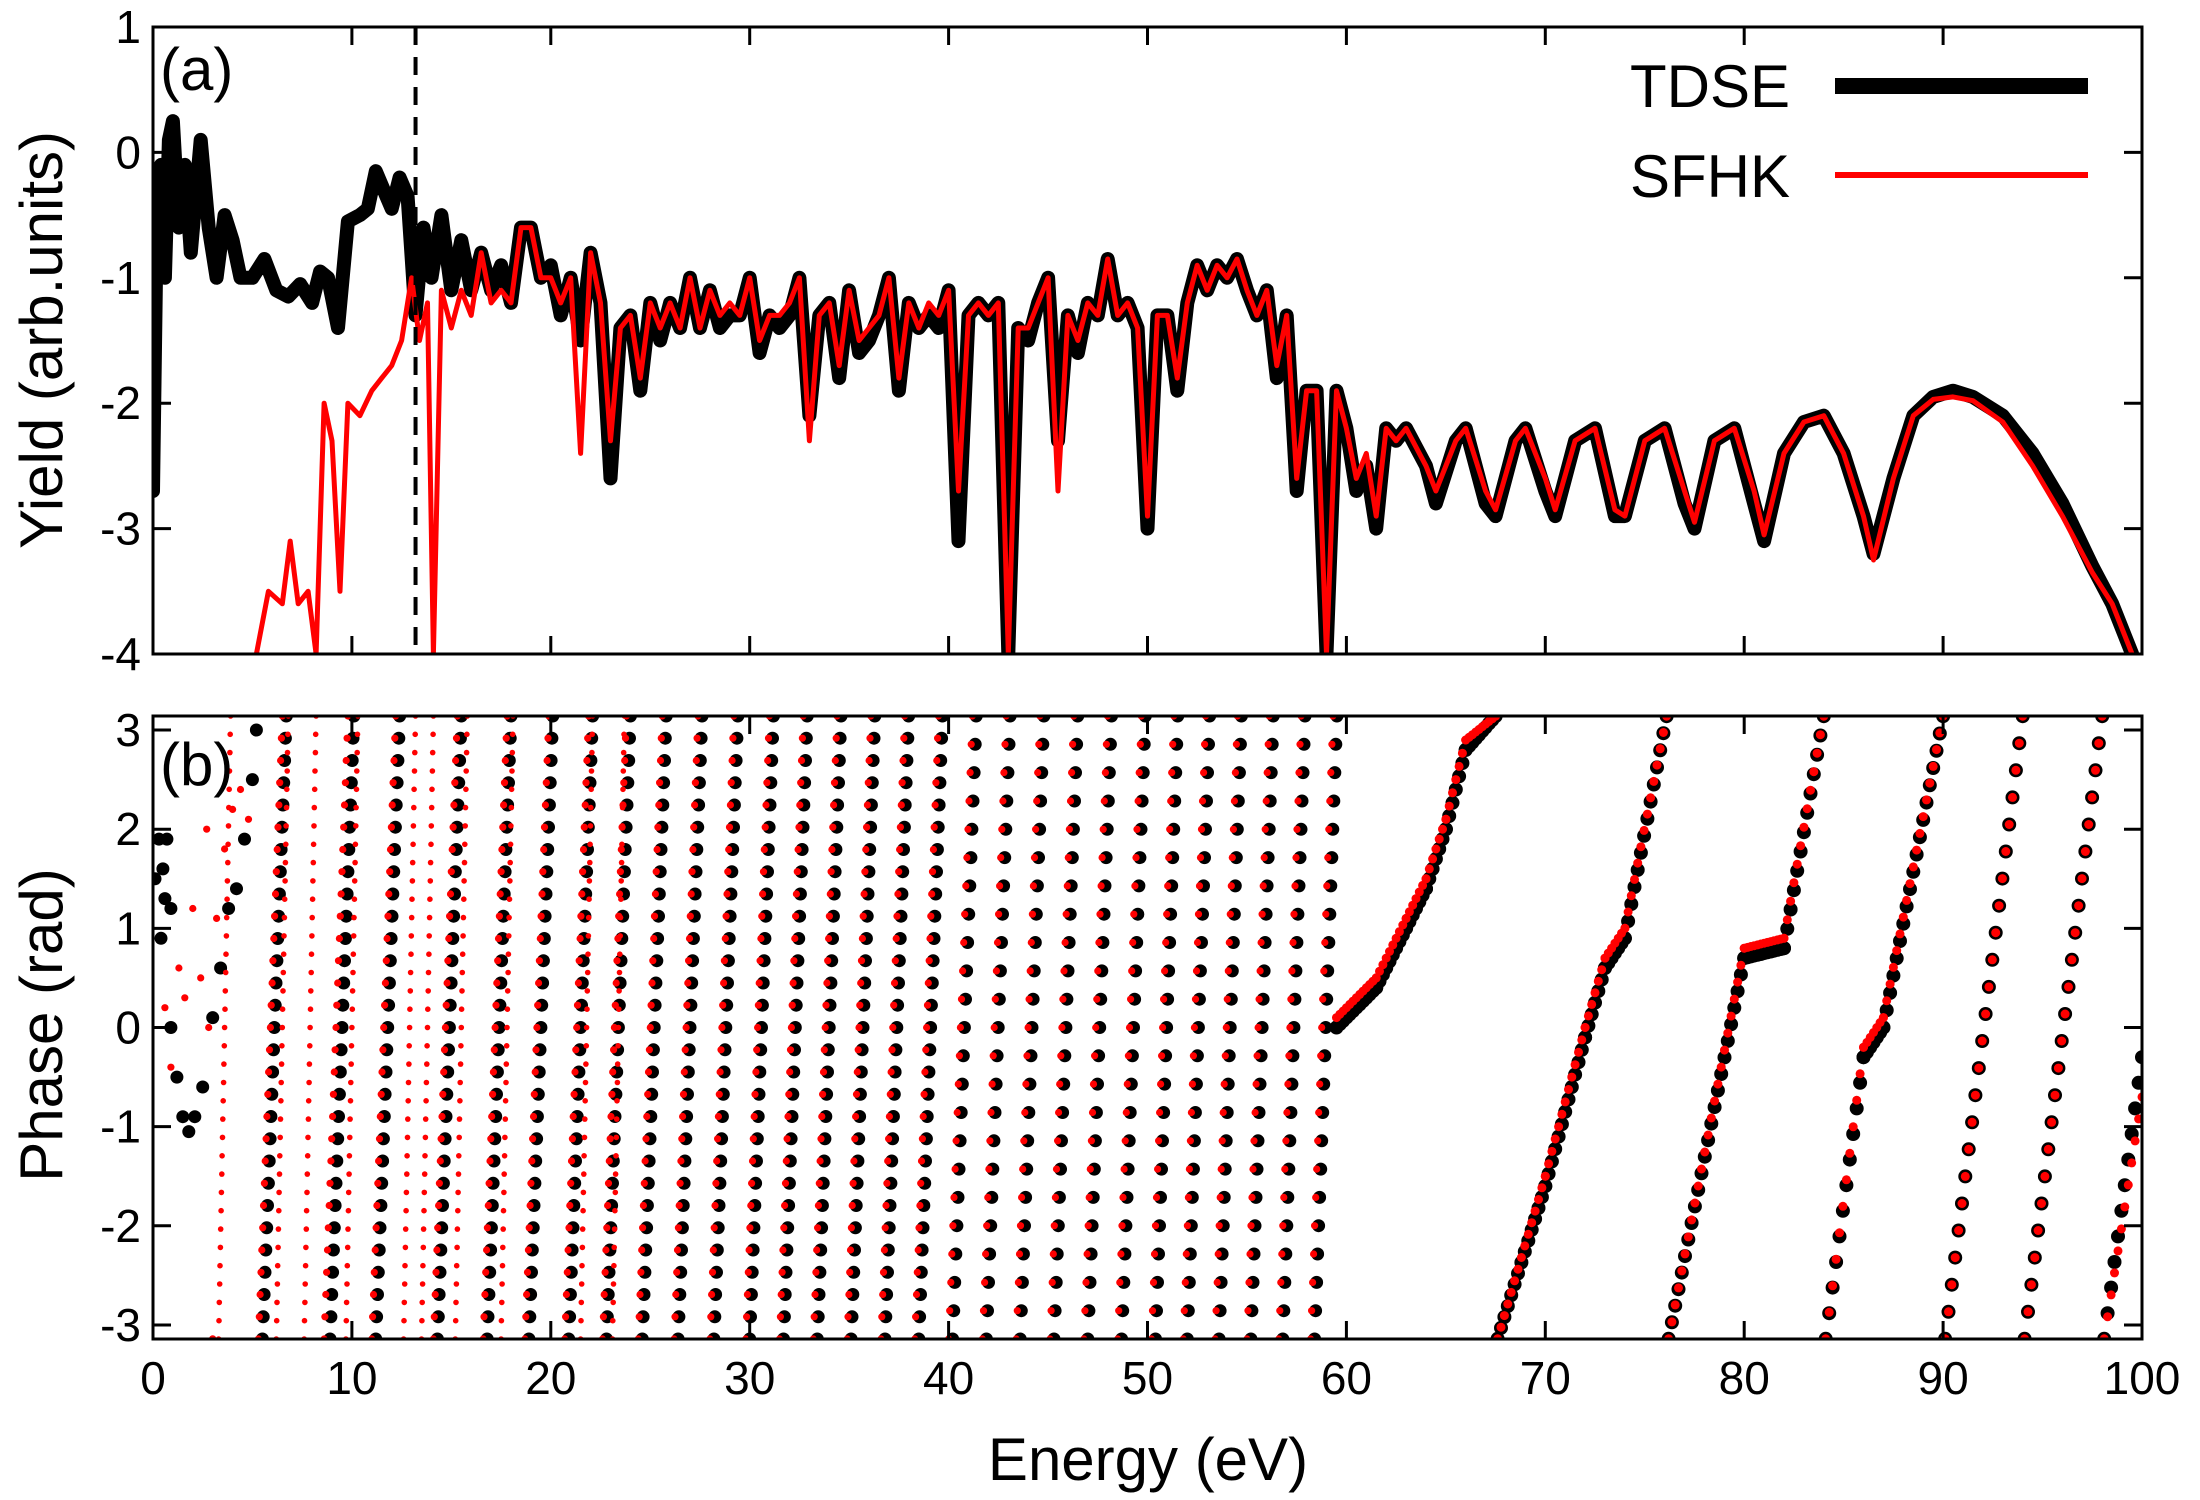 Image resolution: width=2200 pixels, height=1500 pixels. Describe the element at coordinates (120, 1325) in the screenshot. I see `y-tick-label: -3` at that location.